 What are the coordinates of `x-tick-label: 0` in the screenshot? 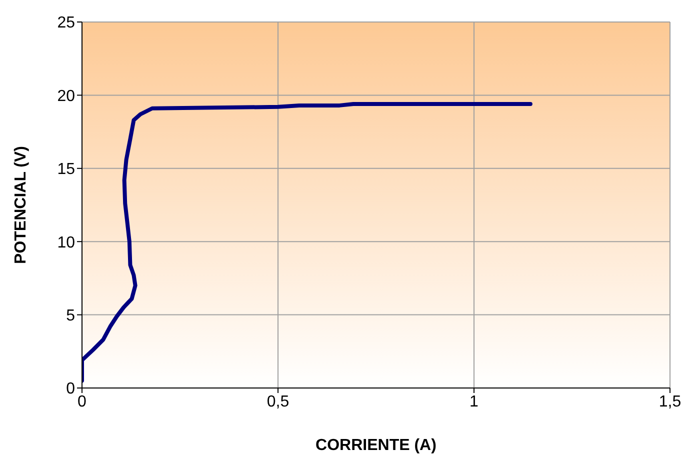 It's located at (82, 401).